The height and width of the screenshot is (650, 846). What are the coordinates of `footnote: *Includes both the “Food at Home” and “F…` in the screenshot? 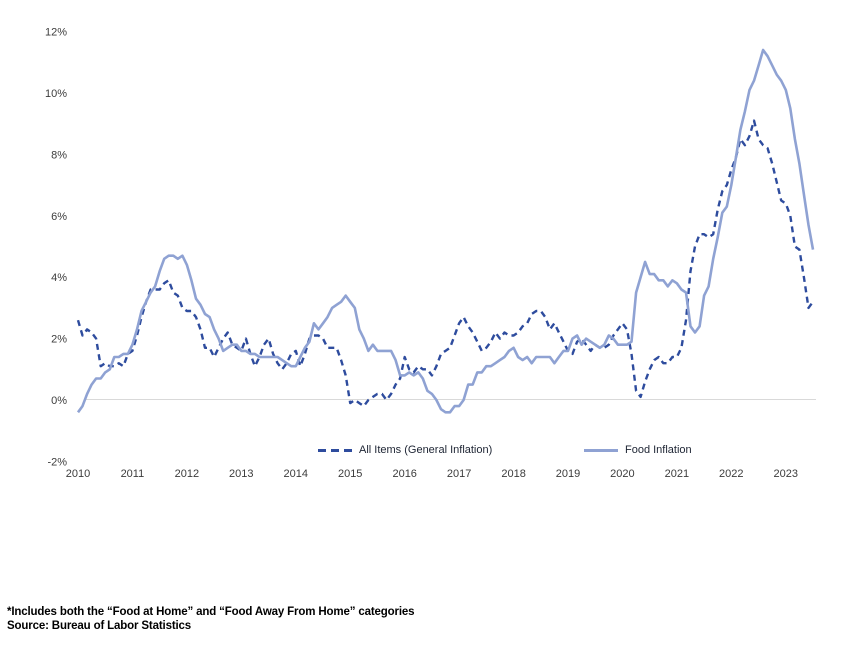 It's located at (211, 619).